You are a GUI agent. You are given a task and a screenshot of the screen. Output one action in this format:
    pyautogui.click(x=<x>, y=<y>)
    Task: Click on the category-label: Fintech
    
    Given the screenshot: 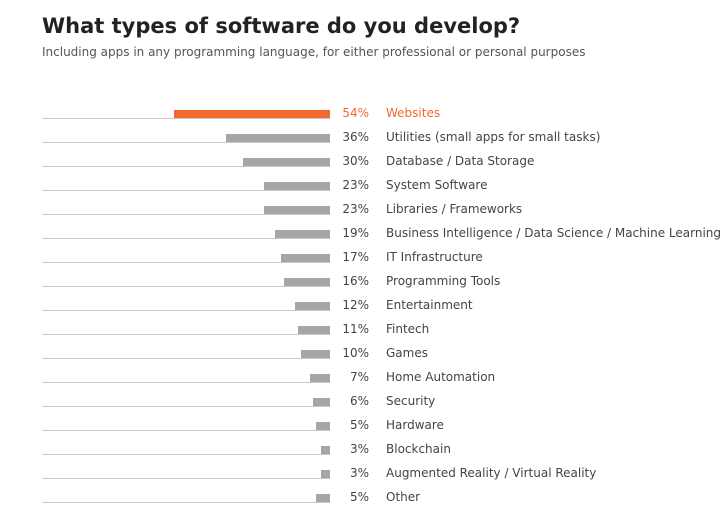 What is the action you would take?
    pyautogui.click(x=408, y=329)
    